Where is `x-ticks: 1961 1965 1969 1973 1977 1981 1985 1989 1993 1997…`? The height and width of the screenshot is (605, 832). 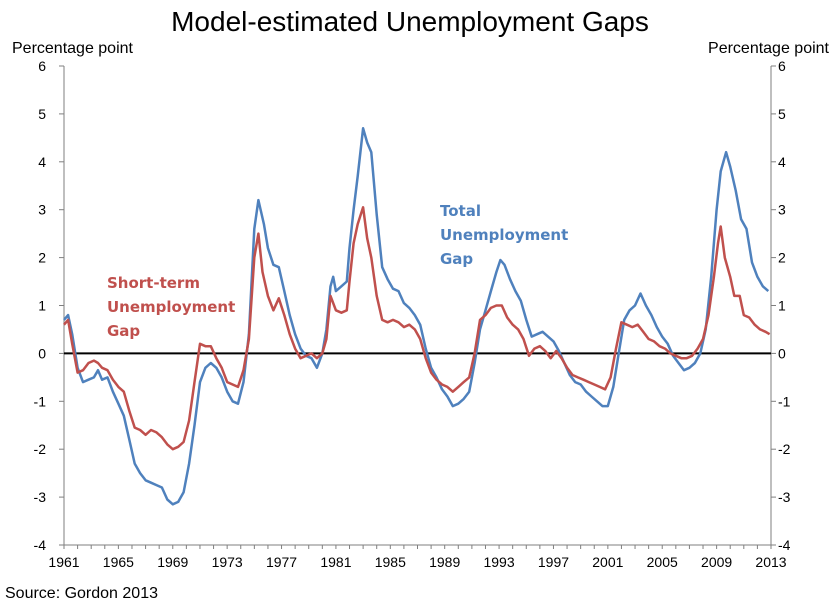
x-ticks: 1961 1965 1969 1973 1977 1981 1985 1989 1993 1997… is located at coordinates (417, 557).